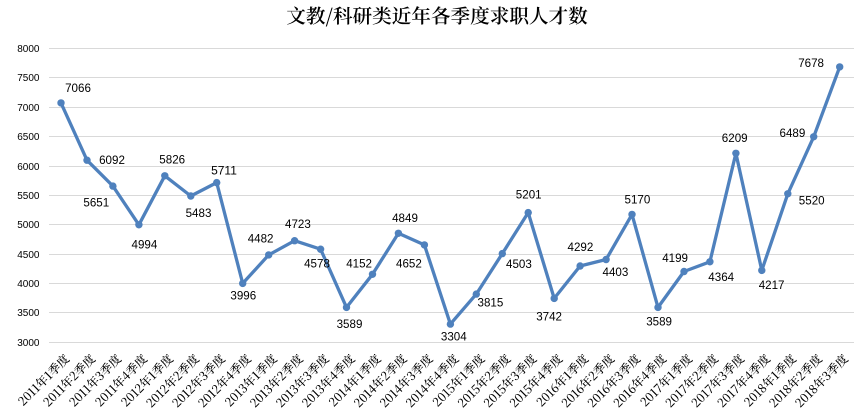  What do you see at coordinates (616, 272) in the screenshot?
I see `svg-text: 4403` at bounding box center [616, 272].